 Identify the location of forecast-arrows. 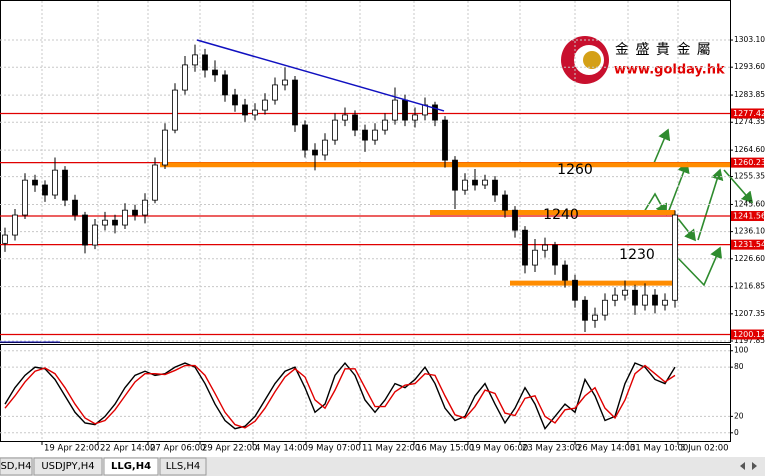
(698, 207).